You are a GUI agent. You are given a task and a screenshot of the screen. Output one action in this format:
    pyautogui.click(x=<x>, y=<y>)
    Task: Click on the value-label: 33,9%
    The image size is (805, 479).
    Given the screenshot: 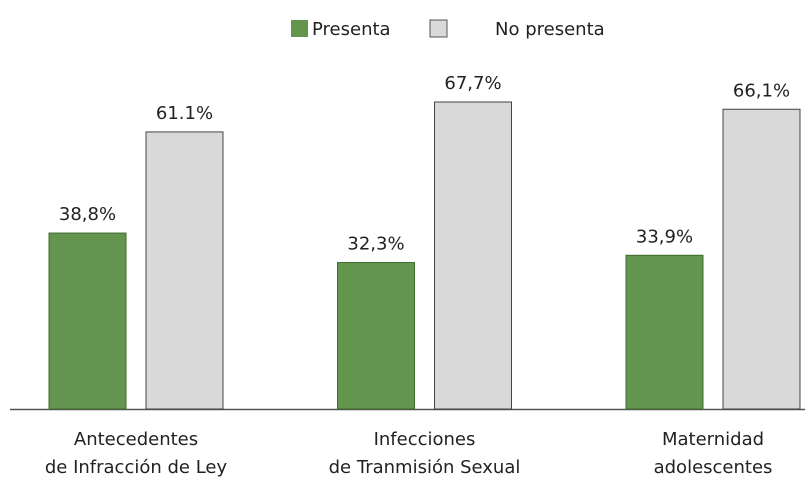 What is the action you would take?
    pyautogui.click(x=664, y=236)
    